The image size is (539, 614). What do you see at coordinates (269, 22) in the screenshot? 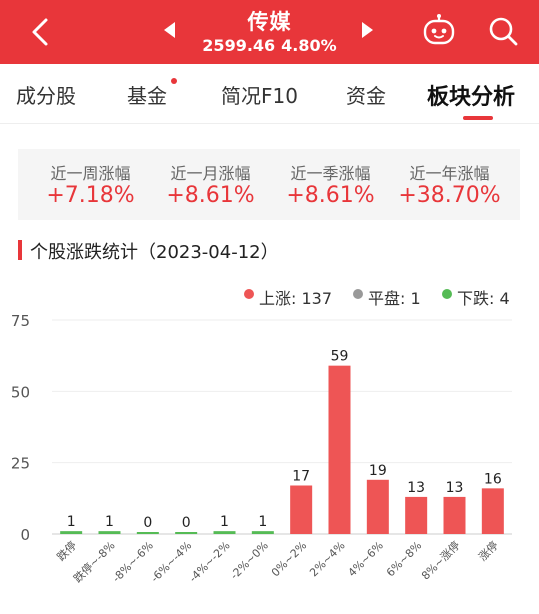
I see `page-title: 传媒` at bounding box center [269, 22].